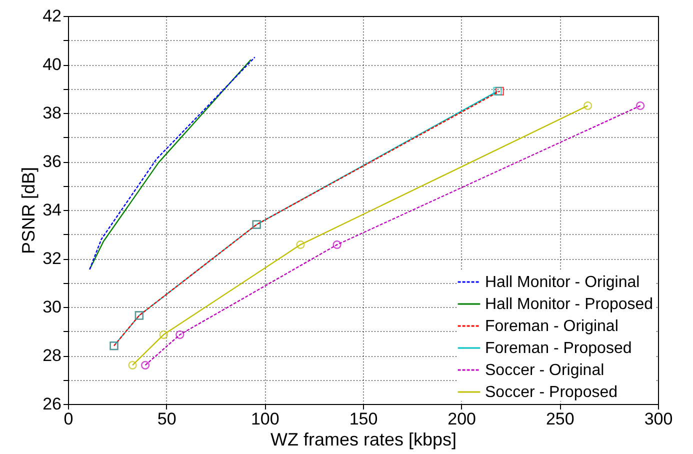 Image resolution: width=693 pixels, height=454 pixels. Describe the element at coordinates (560, 419) in the screenshot. I see `x-tick-label: 250` at that location.